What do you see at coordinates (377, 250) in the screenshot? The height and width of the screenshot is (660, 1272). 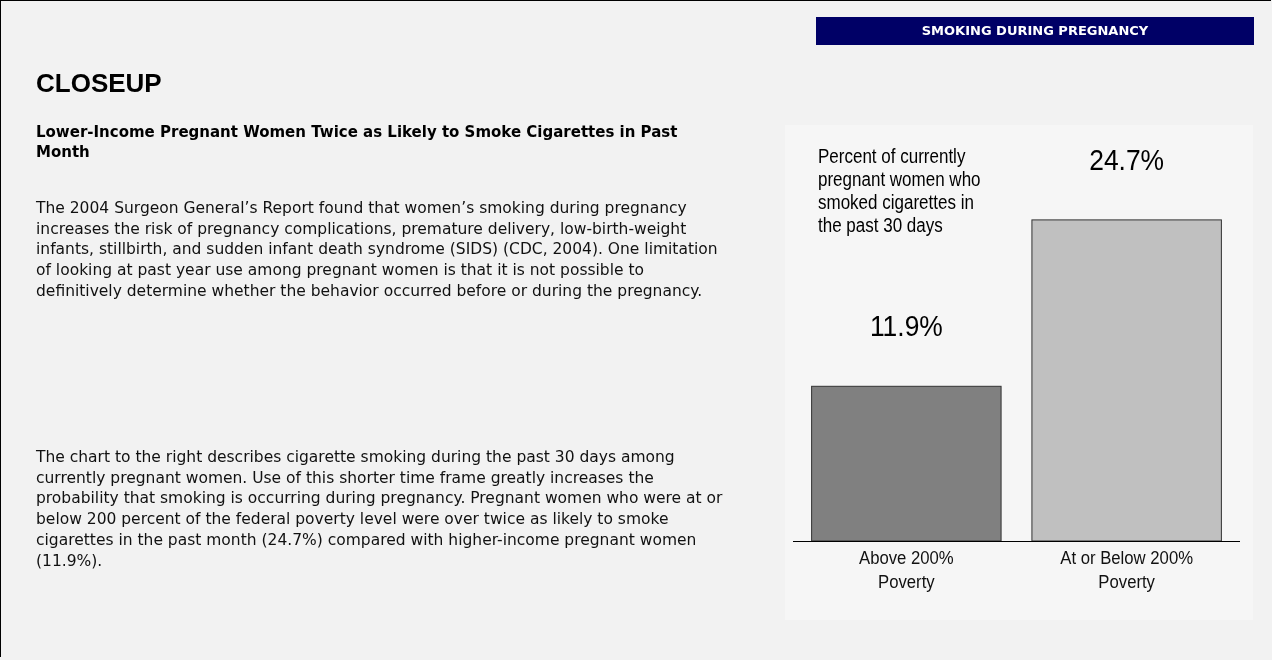 I see `text: The 2004 Surgeon General’s Report found that women’s smoking during pregnancy increases the risk of pregnancy complications, premature delivery, low-birth-weight infants, stillbirth, and sudden infant death syndrome (SIDS) (CDC, 2004). One limitation of looking at past year use among pregnant women is that it is not possible to definitively determine whether the behavior occurred before or during the pregnancy.` at bounding box center [377, 250].